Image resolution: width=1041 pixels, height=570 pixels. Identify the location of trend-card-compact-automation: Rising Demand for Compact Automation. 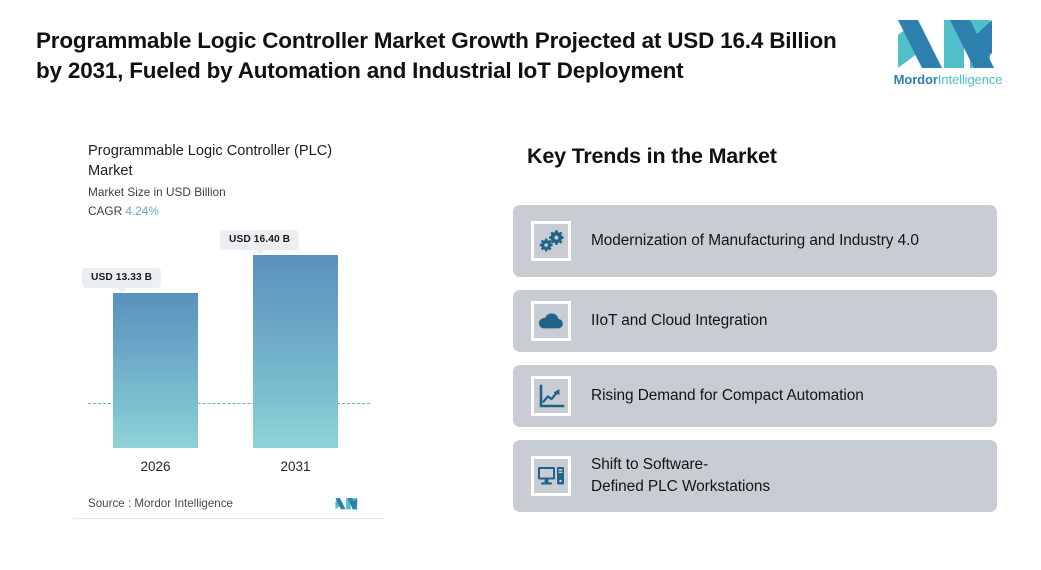
(755, 396).